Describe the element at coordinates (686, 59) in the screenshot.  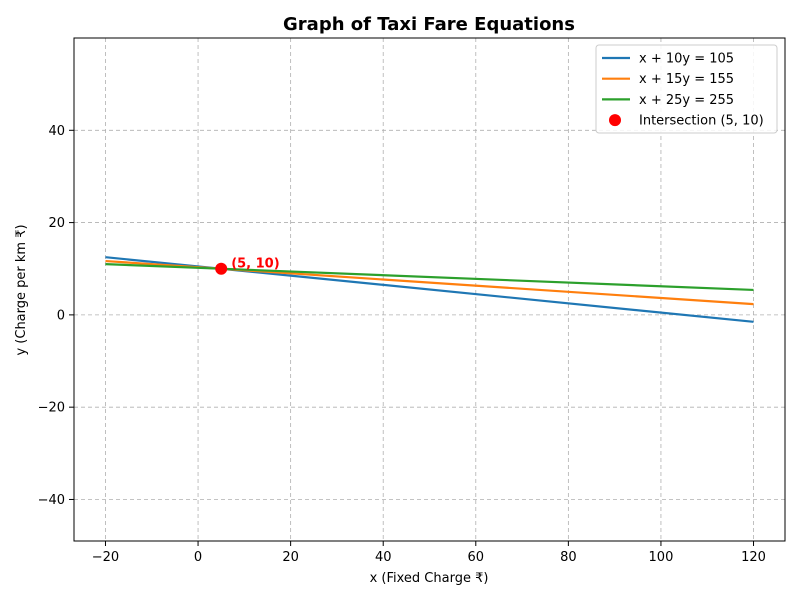
I see `legend-label: x + 10y = 105` at that location.